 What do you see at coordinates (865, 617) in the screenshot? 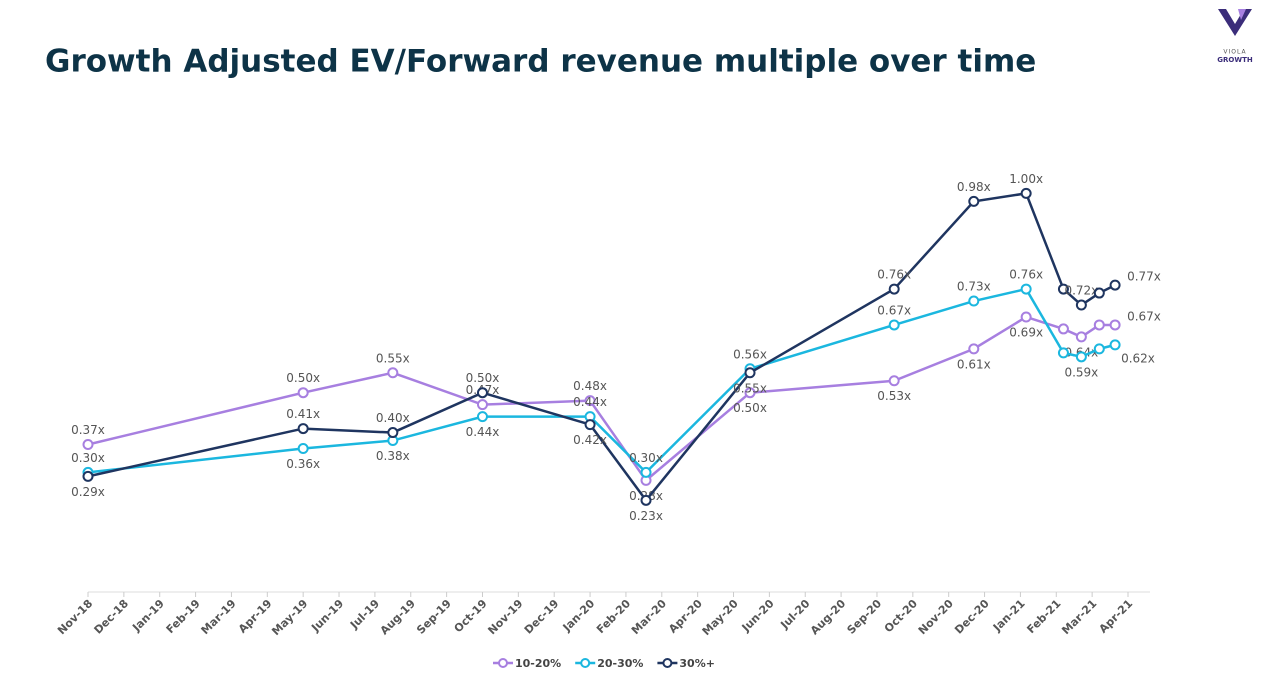
I see `x-tick-label: Sep-20` at bounding box center [865, 617].